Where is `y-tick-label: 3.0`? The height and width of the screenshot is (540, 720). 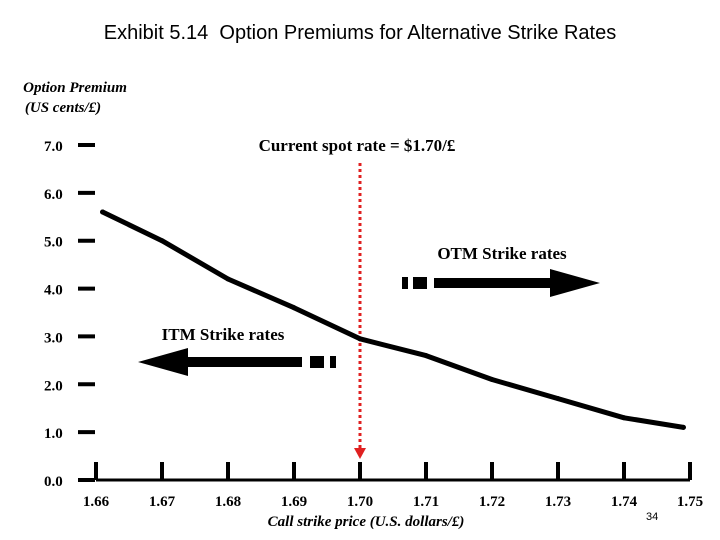
y-tick-label: 3.0 is located at coordinates (53, 338).